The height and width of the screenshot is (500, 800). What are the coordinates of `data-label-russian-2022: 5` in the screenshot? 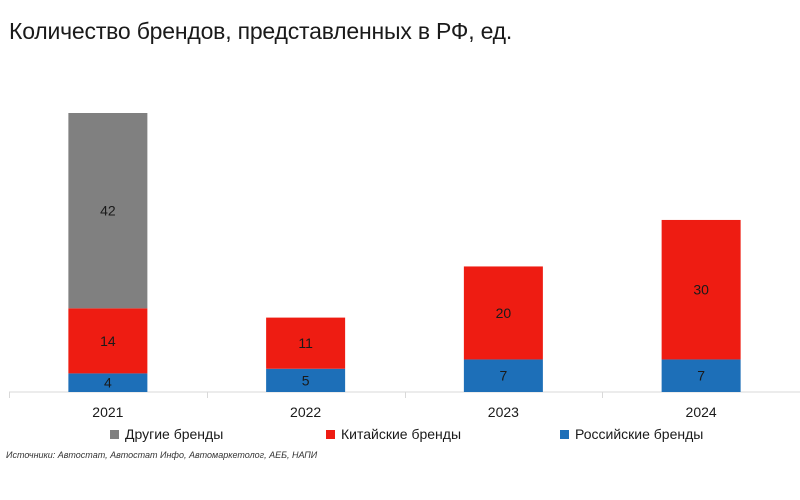 It's located at (306, 380).